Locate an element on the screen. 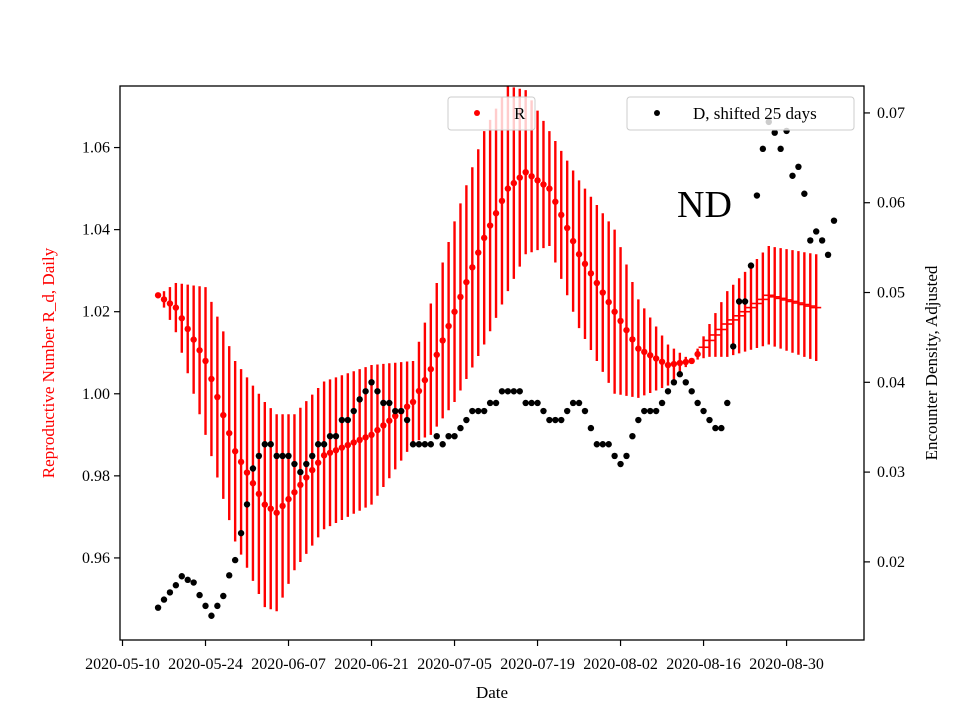 The image size is (960, 720). legend-d: D, shifted 25 days is located at coordinates (740, 113).